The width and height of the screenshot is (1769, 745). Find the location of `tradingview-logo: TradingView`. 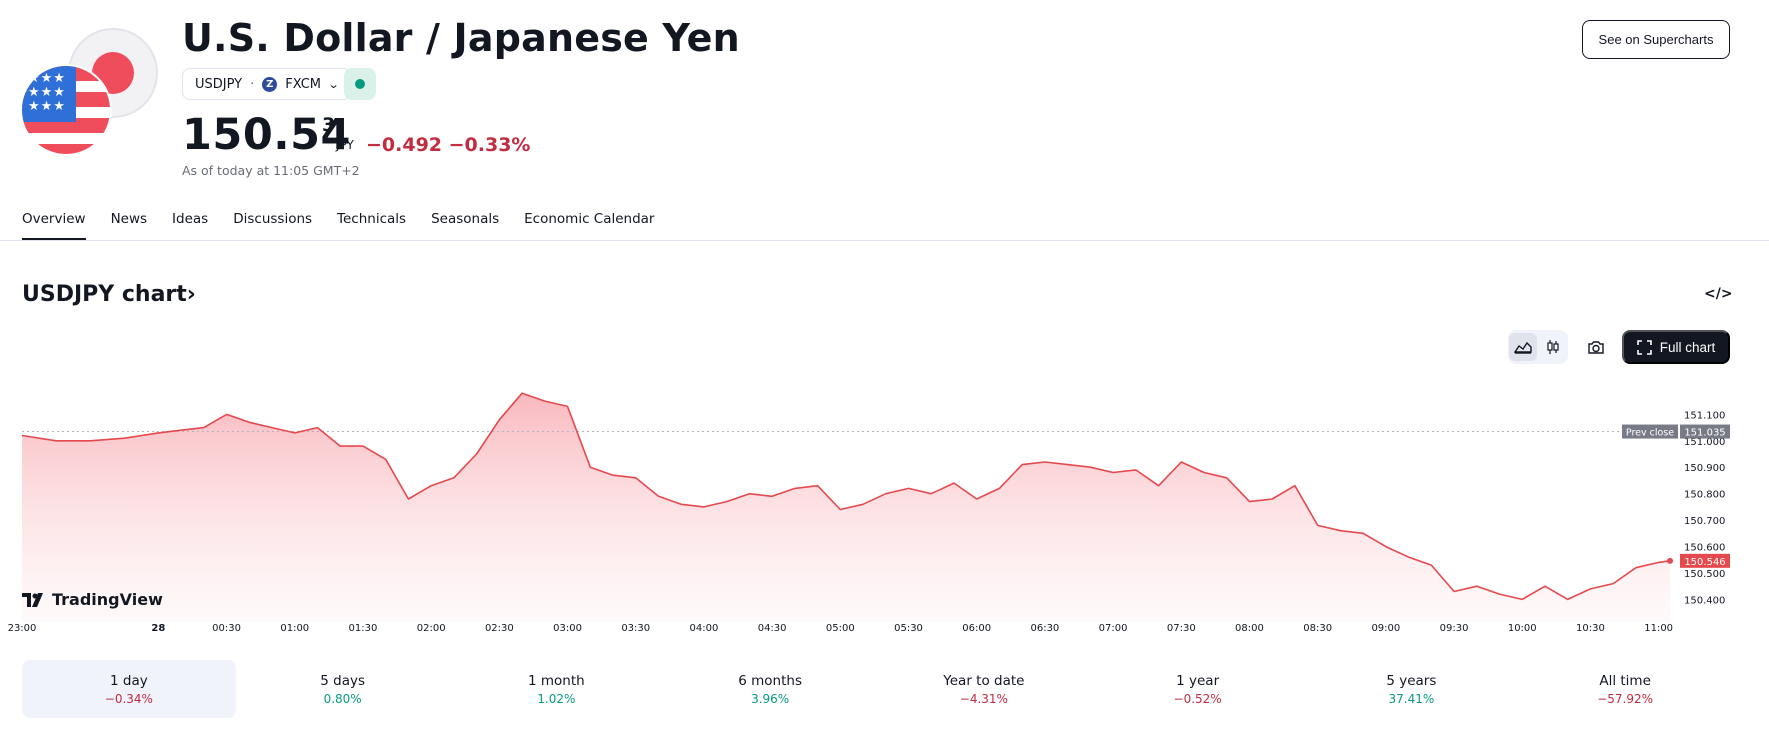

tradingview-logo: TradingView is located at coordinates (92, 599).